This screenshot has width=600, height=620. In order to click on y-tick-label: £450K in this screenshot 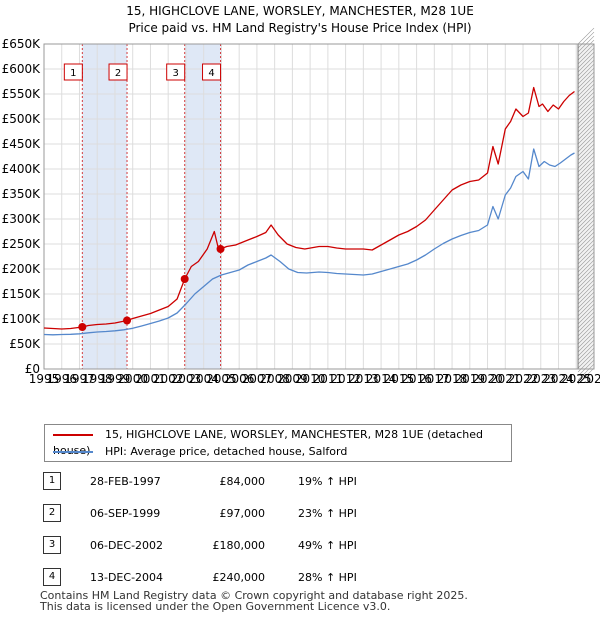, I will do `click(22, 144)`.